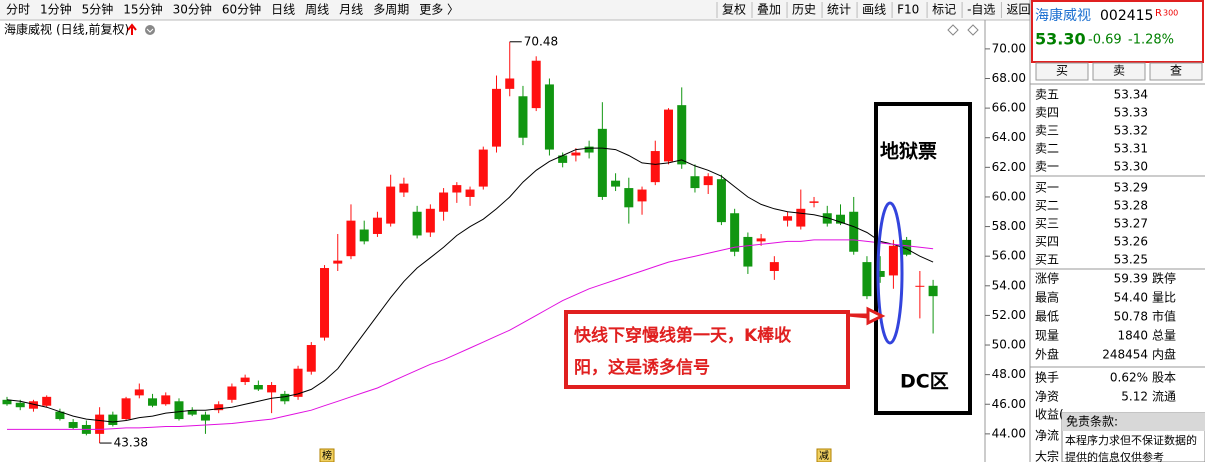 The image size is (1205, 462). Describe the element at coordinates (56, 9) in the screenshot. I see `toolbar-tab: 1分钟` at that location.